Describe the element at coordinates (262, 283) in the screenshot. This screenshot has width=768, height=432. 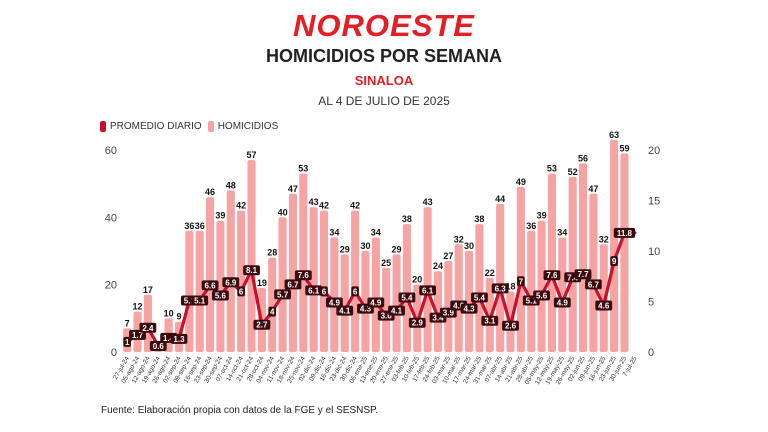
I see `homicidios-data-label: 19` at that location.